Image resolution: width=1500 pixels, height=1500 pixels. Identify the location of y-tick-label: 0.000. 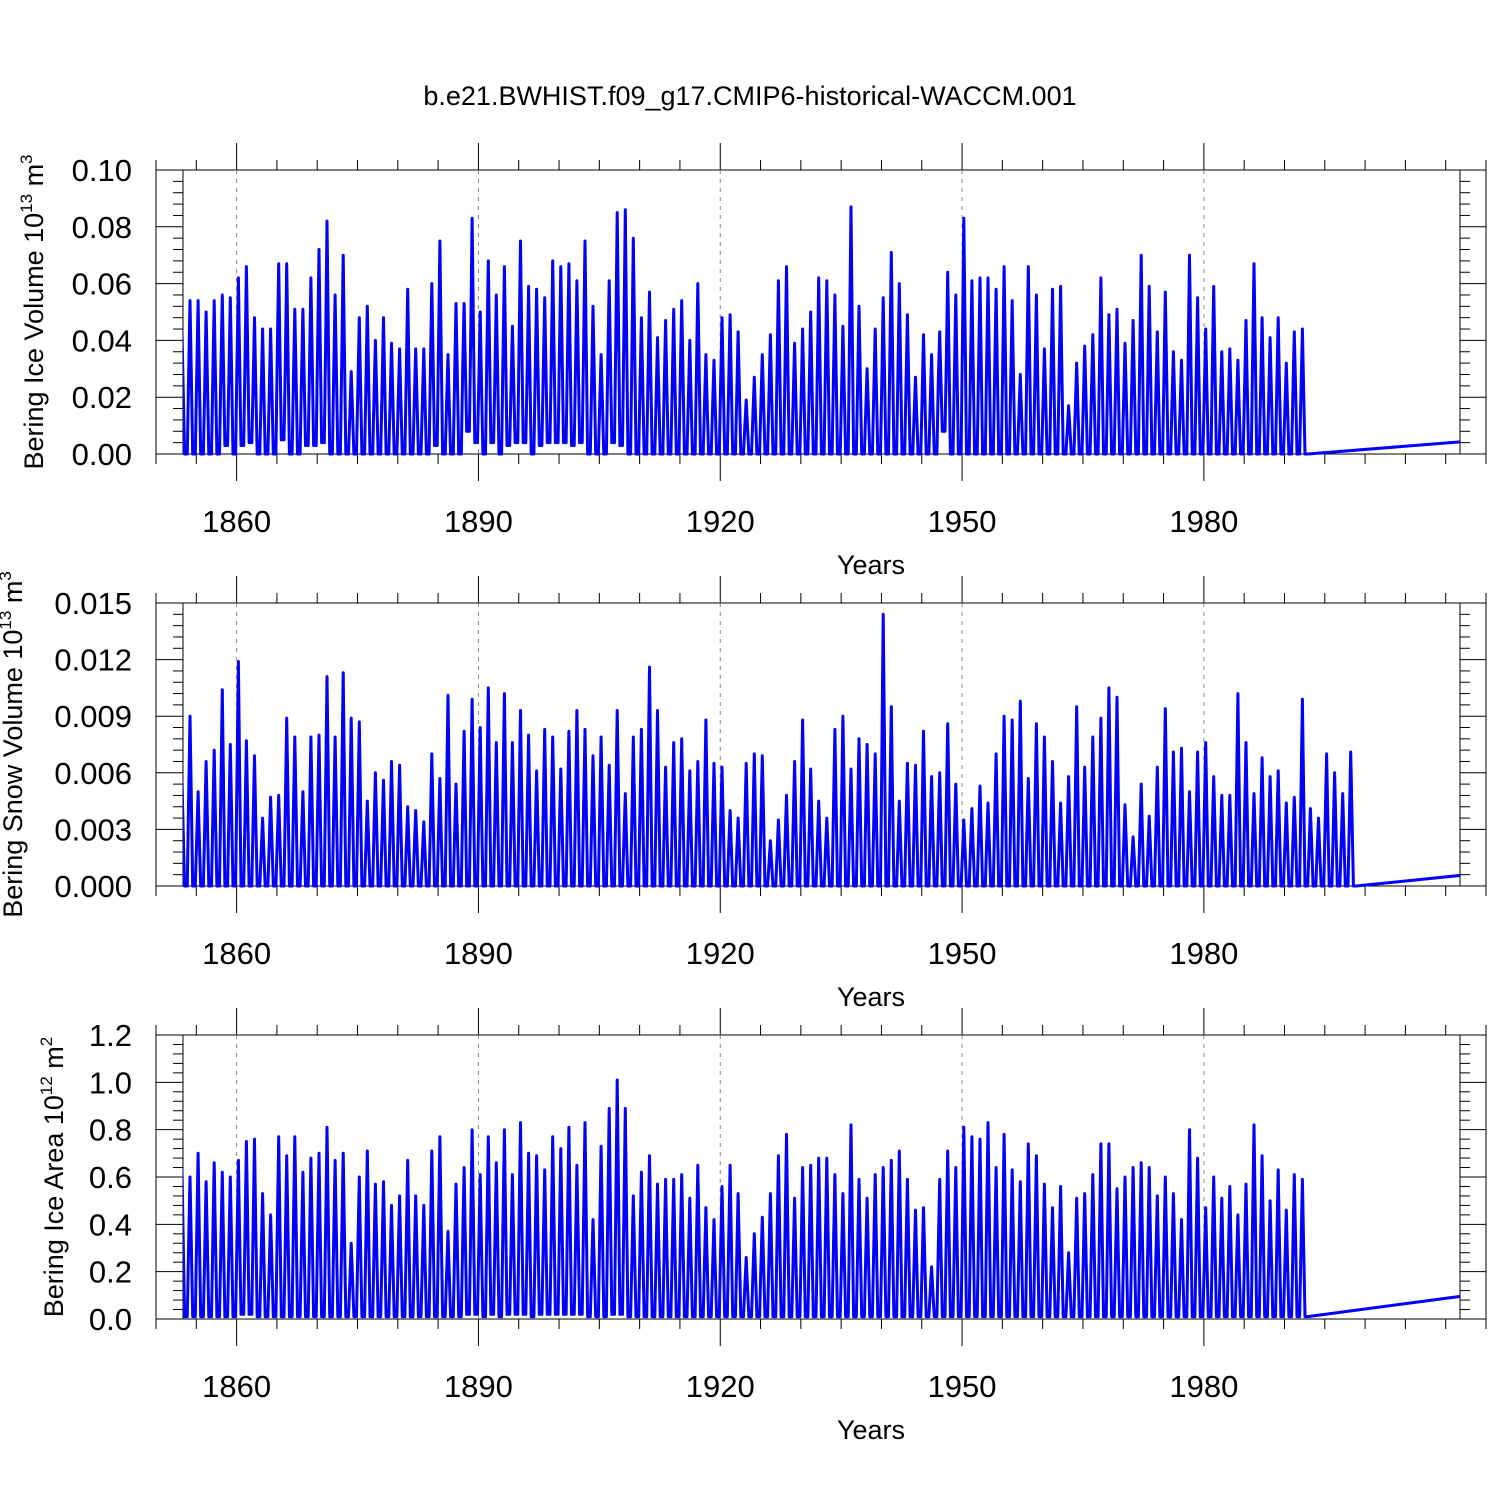
(93, 886).